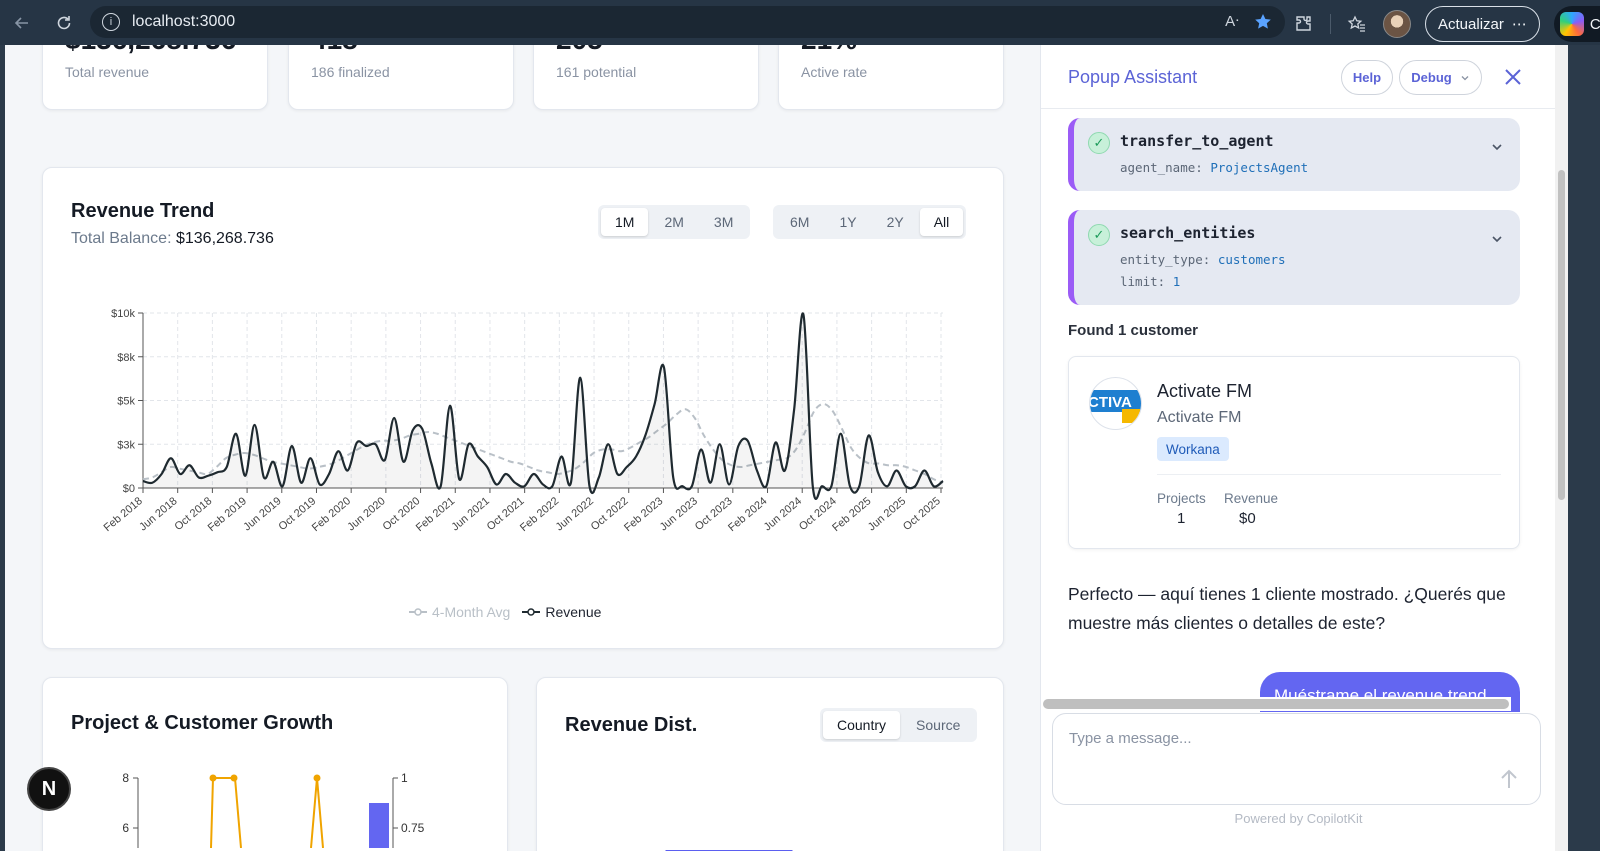 The width and height of the screenshot is (1600, 851). Describe the element at coordinates (1176, 281) in the screenshot. I see `arg-value: 1` at that location.